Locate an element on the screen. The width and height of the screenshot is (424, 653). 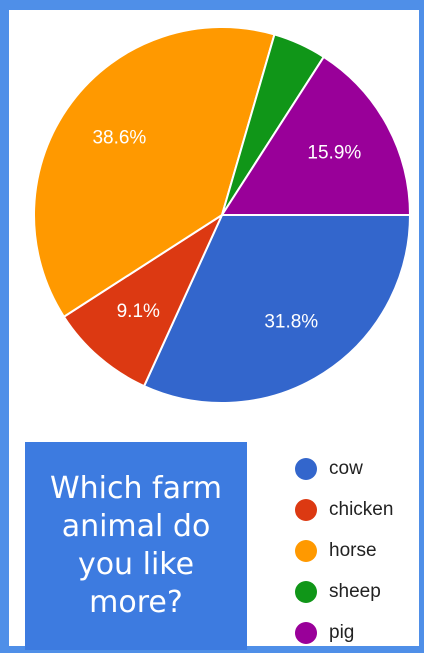
legend-item-cow: cow is located at coordinates (344, 468).